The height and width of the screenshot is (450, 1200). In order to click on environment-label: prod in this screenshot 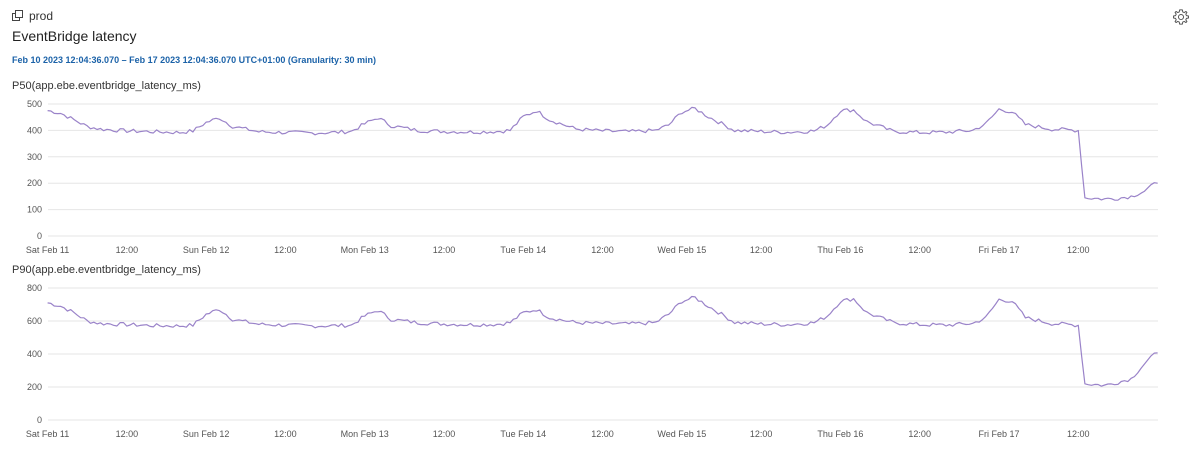, I will do `click(32, 16)`.